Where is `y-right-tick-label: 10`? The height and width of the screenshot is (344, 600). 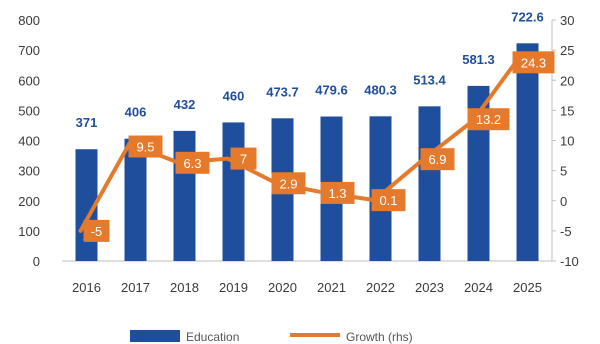
y-right-tick-label: 10 is located at coordinates (567, 141).